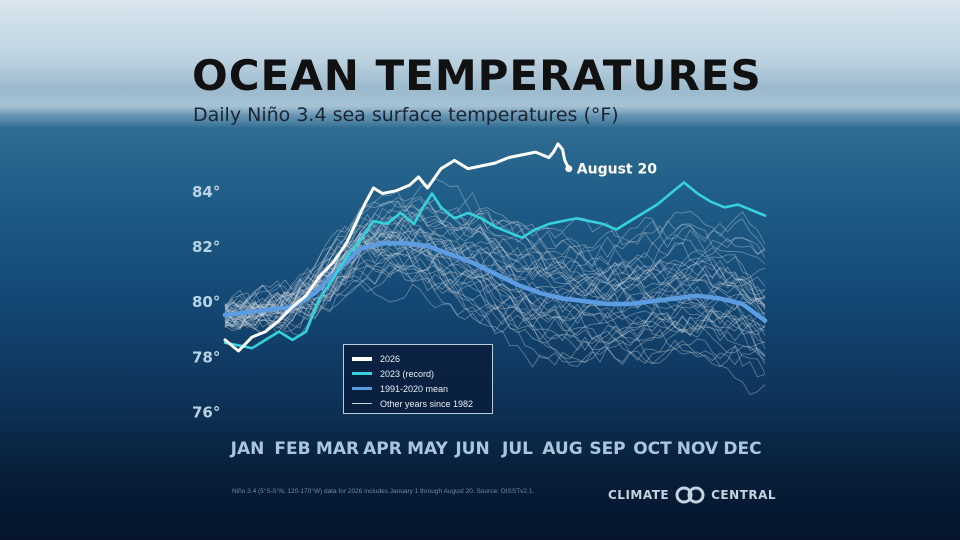  Describe the element at coordinates (206, 413) in the screenshot. I see `y-tick-label: 76°` at that location.